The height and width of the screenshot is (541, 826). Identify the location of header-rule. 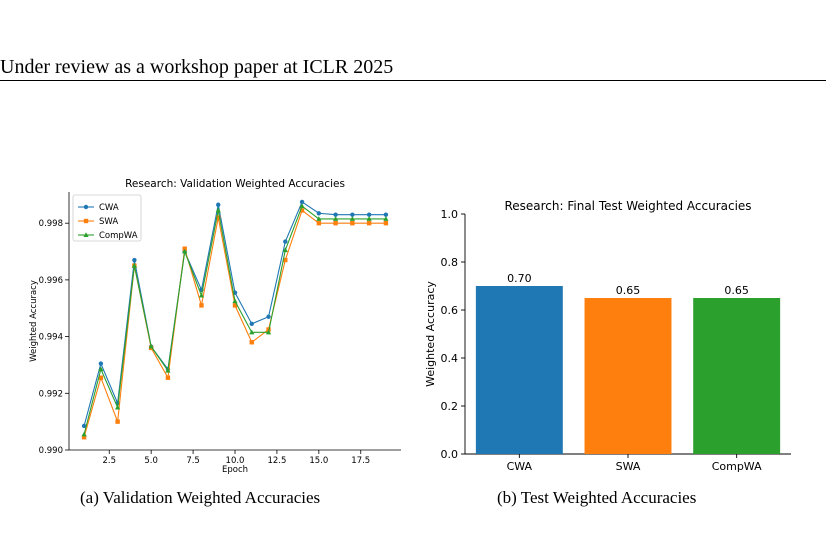
(413, 80).